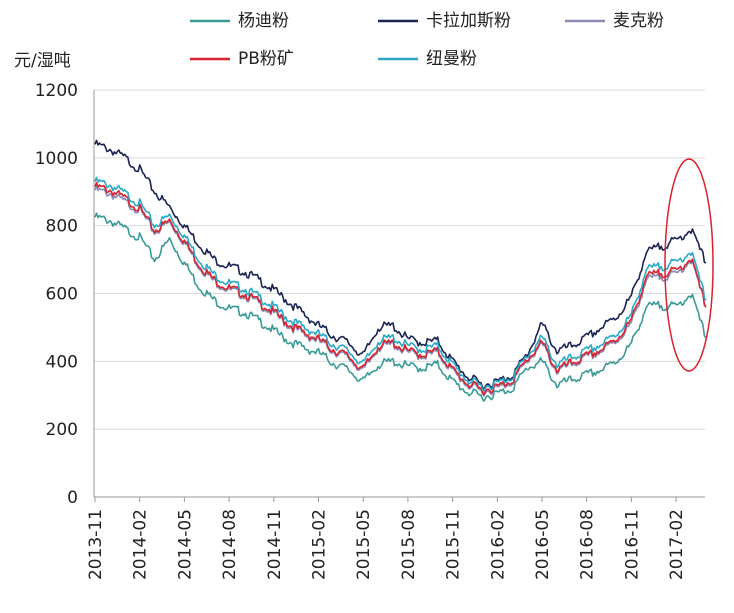 The image size is (734, 613). Describe the element at coordinates (56, 159) in the screenshot. I see `y-tick-label: 1000` at that location.